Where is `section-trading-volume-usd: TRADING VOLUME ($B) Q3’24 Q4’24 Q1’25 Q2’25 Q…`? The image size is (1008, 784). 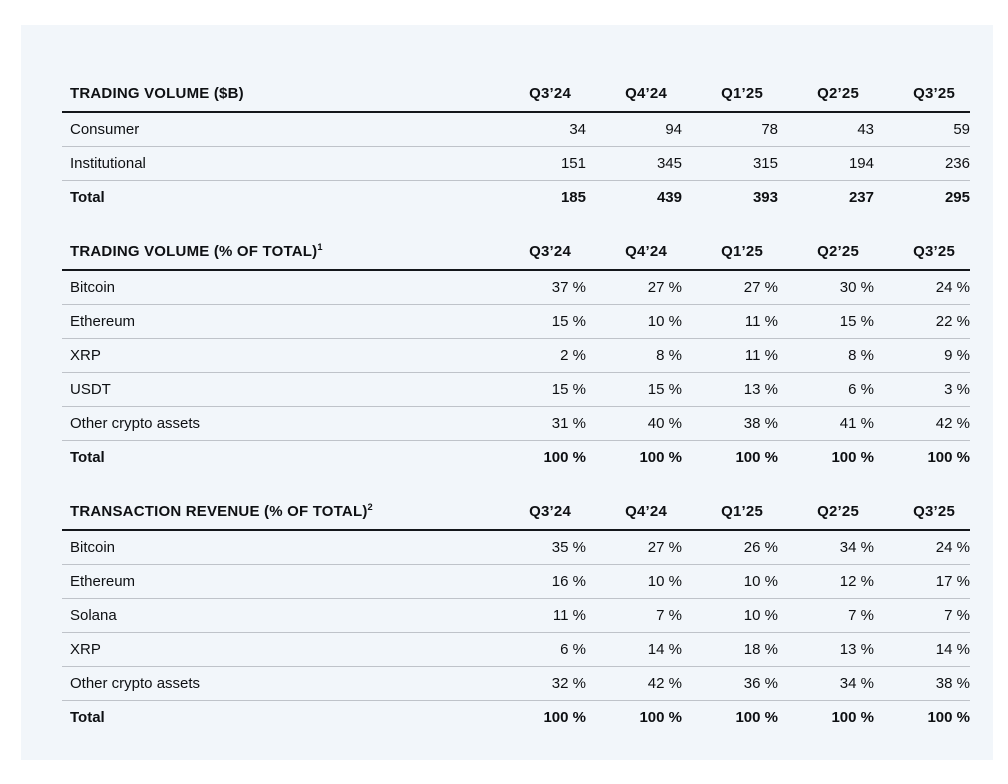
section-trading-volume-usd: TRADING VOLUME ($B) Q3’24 Q4’24 Q1’25 Q2’25 Q… is located at coordinates (516, 149).